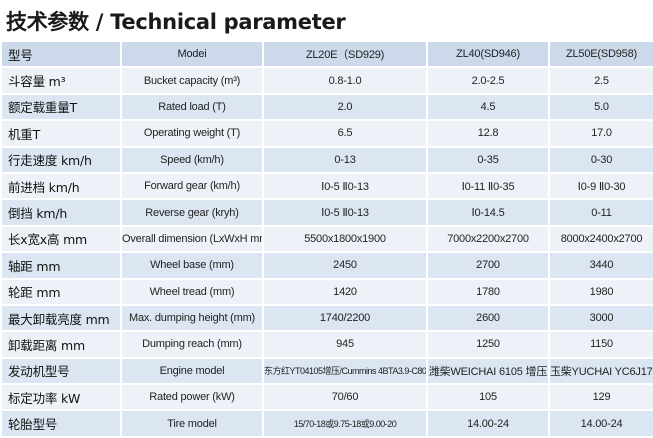  Describe the element at coordinates (192, 186) in the screenshot. I see `cell: Forward gear (km/h)` at that location.